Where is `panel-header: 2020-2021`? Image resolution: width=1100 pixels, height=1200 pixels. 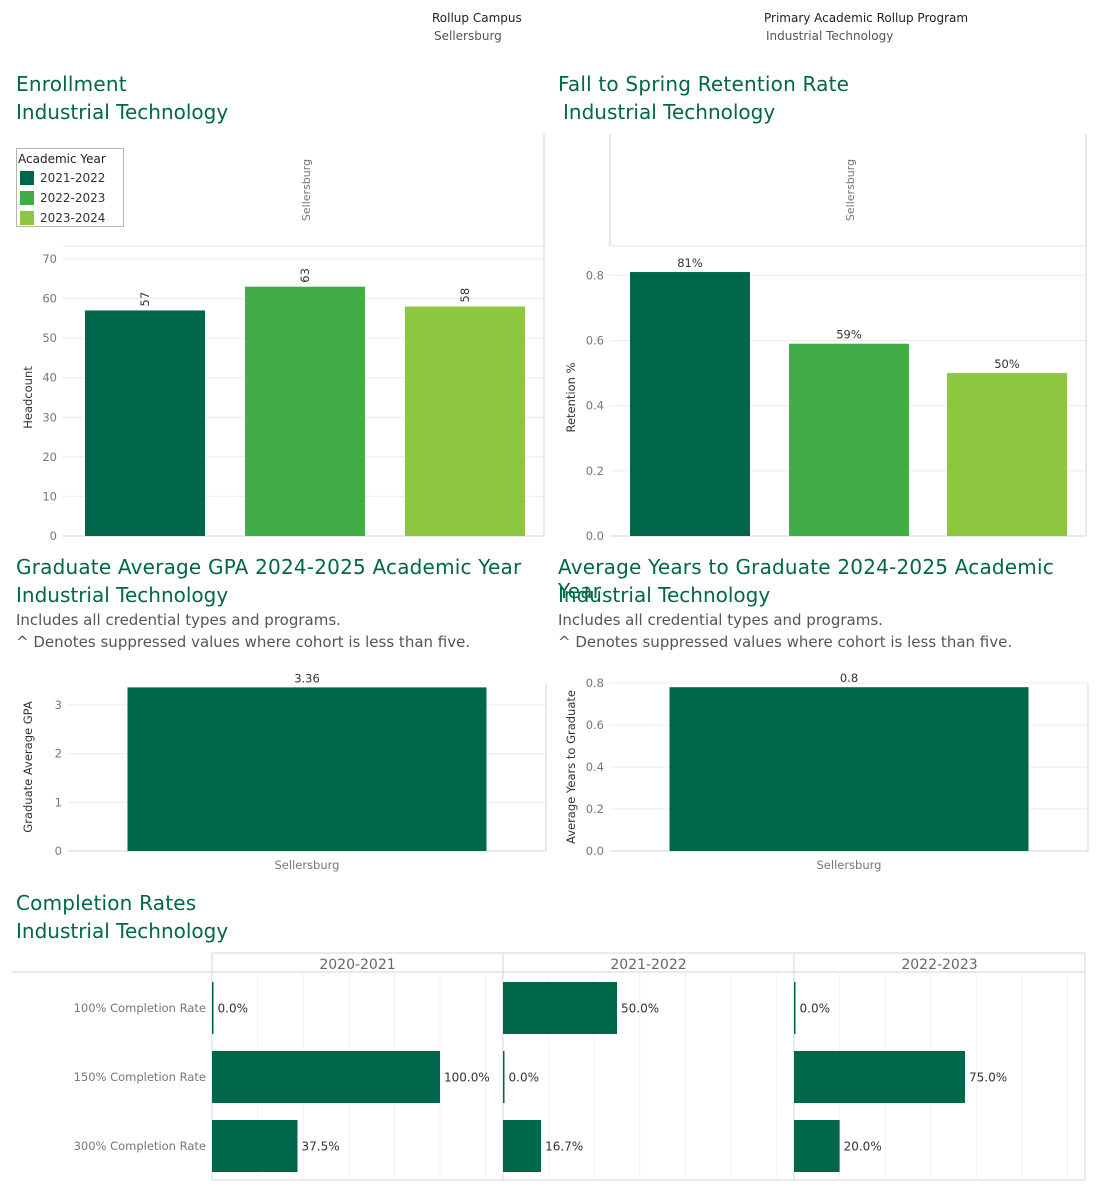
panel-header: 2020-2021 is located at coordinates (357, 965).